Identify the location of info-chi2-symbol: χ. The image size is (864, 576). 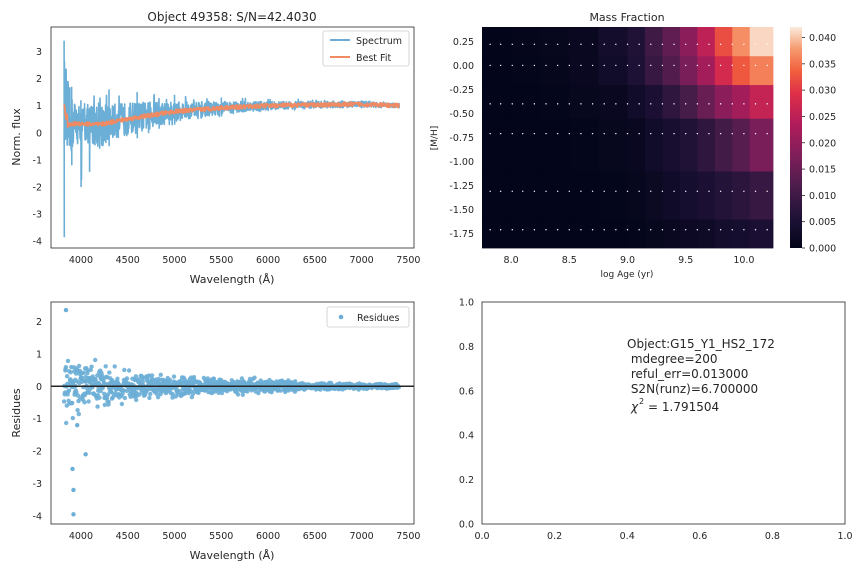
(634, 407).